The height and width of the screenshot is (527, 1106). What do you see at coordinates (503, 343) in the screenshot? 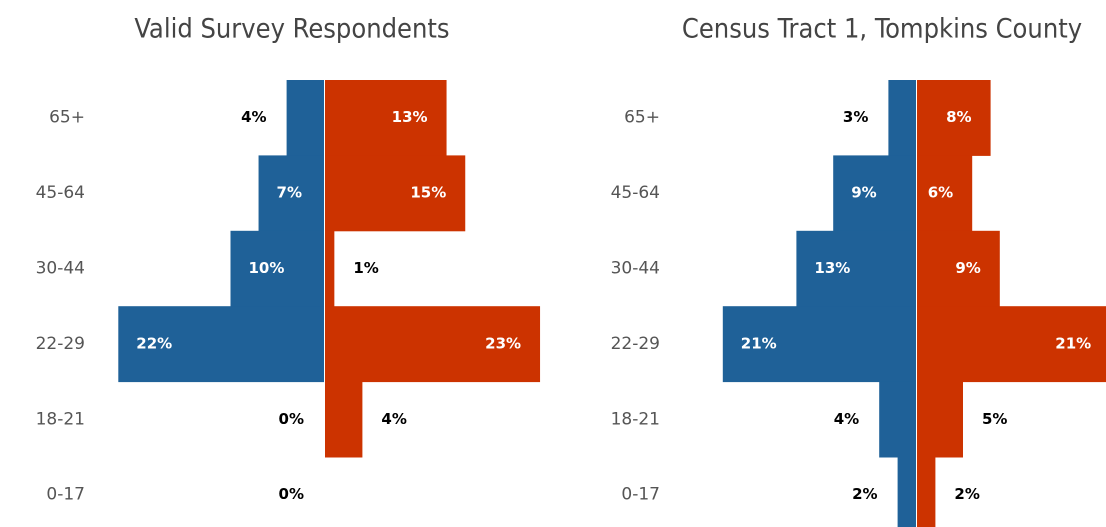
I see `value-label: 23%` at bounding box center [503, 343].